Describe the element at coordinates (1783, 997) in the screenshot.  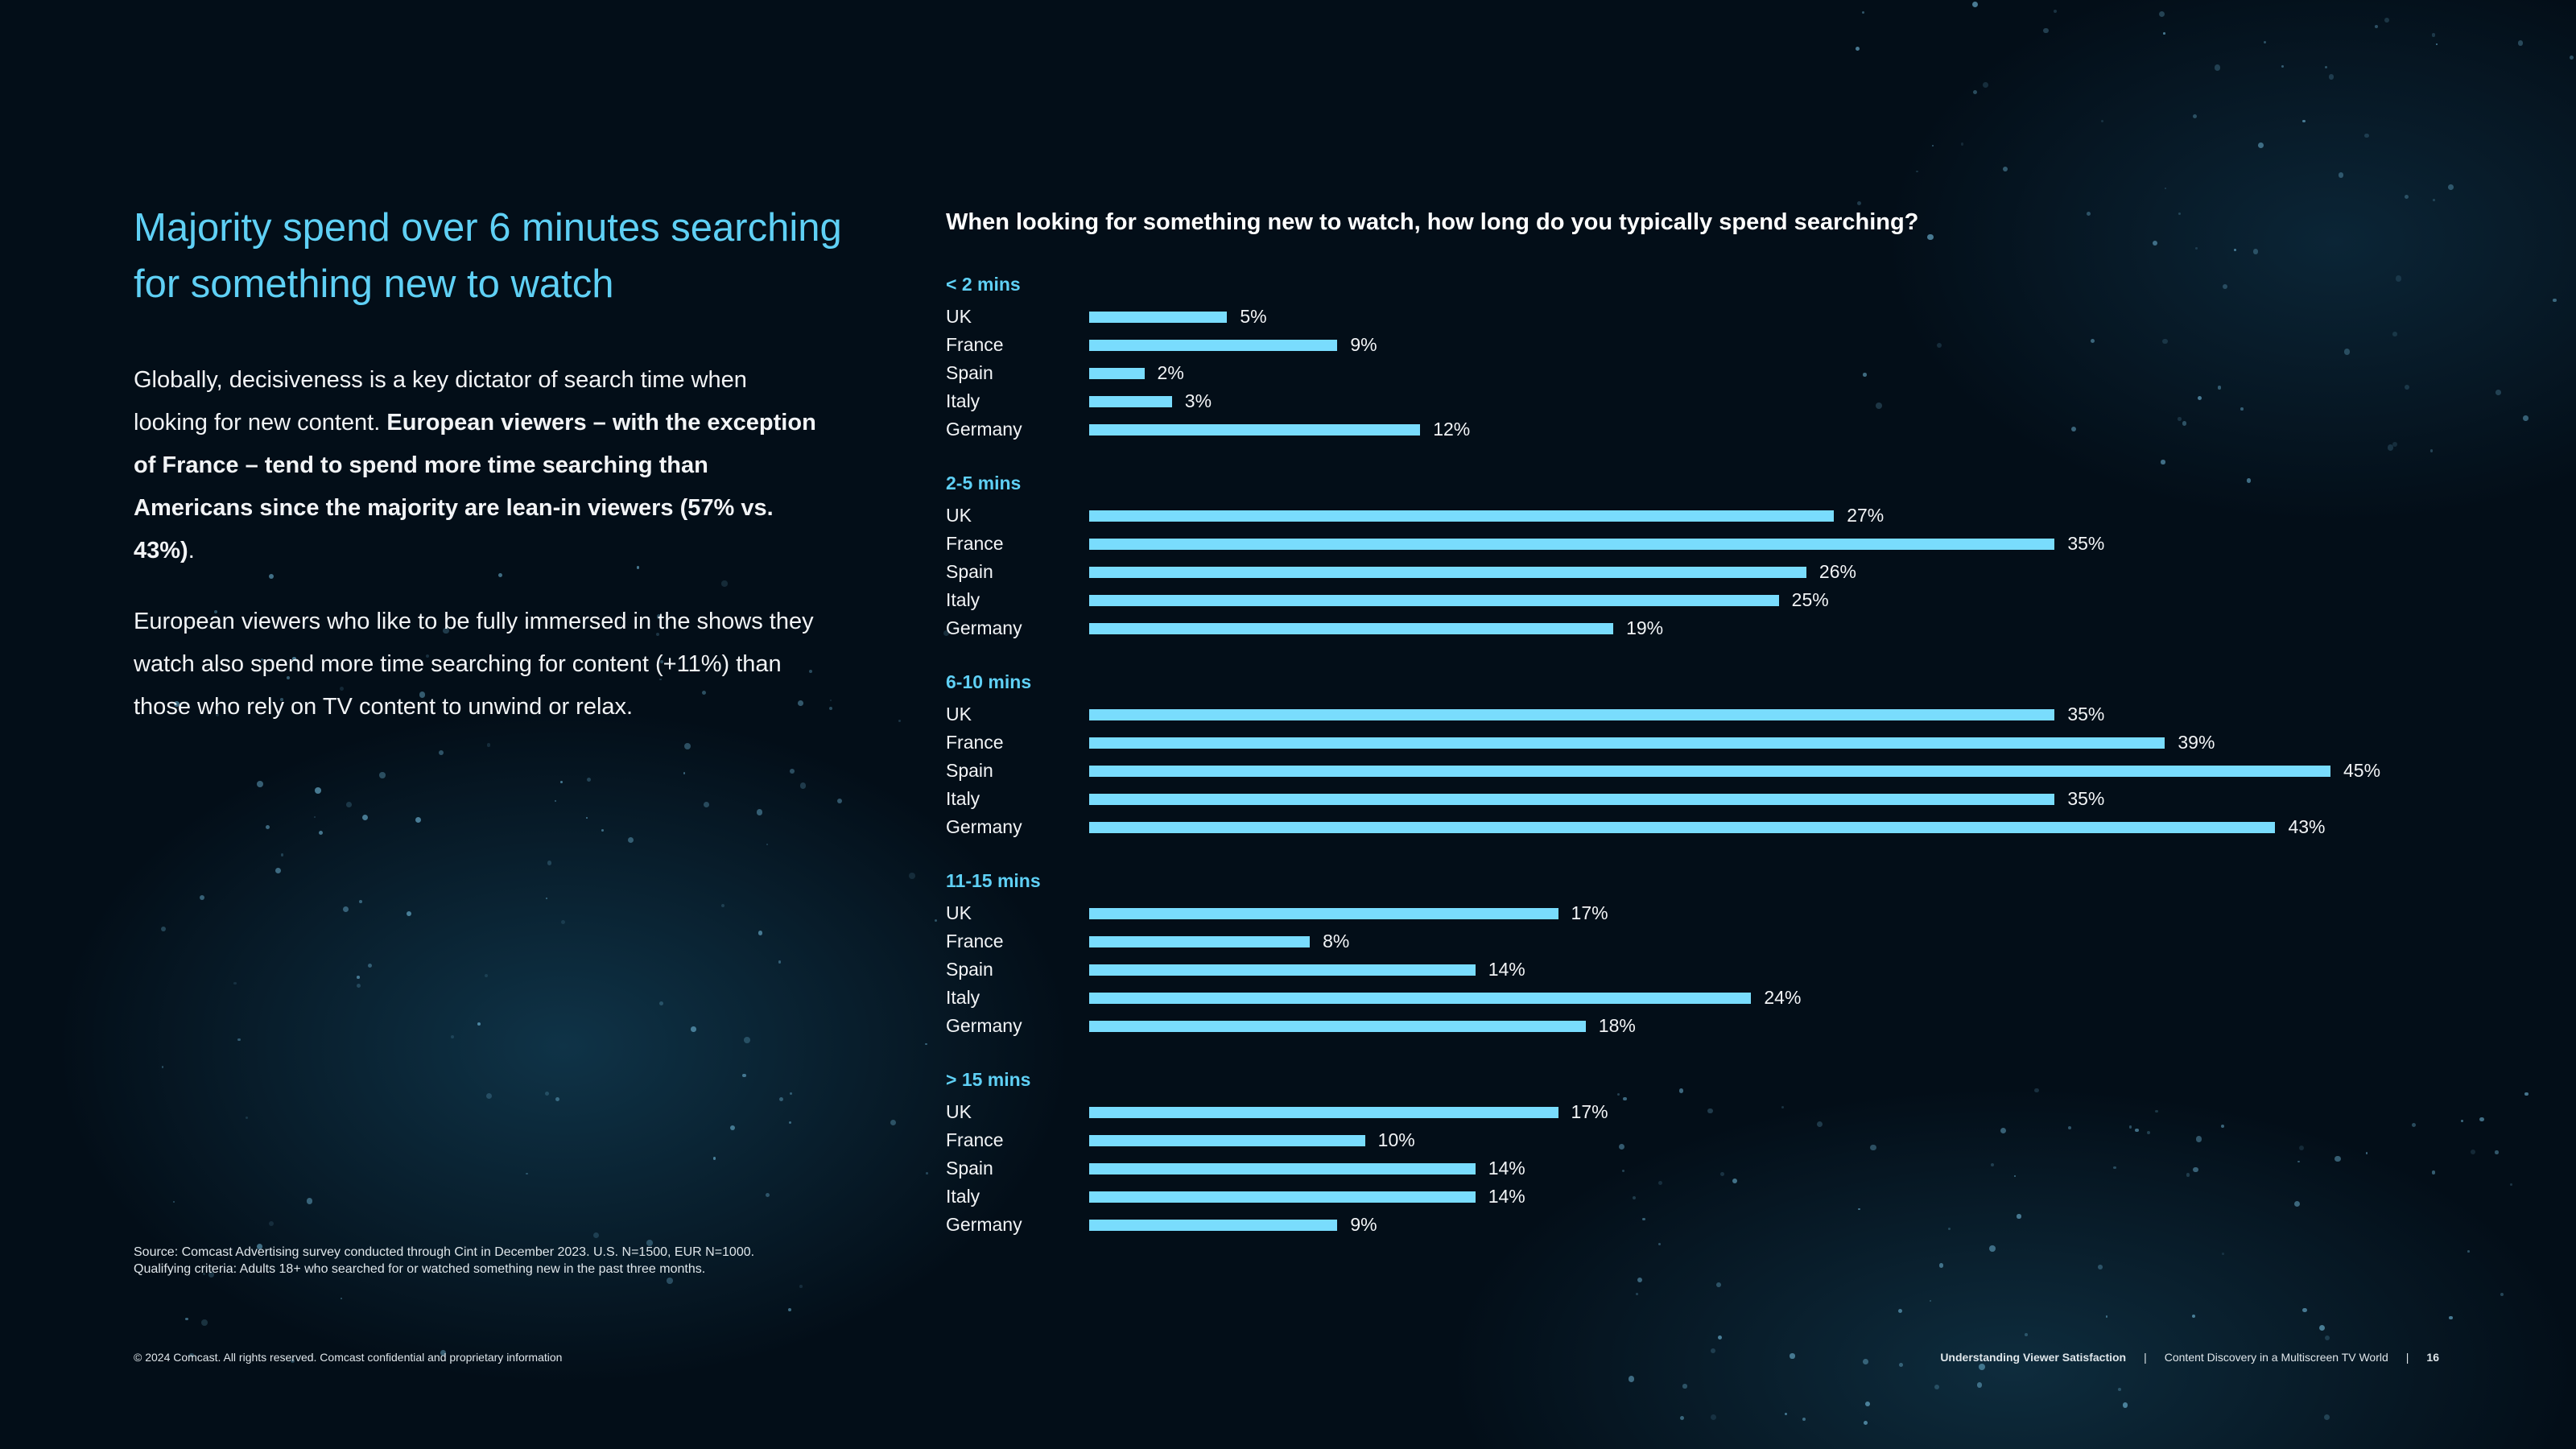
I see `value-label: 24%` at that location.